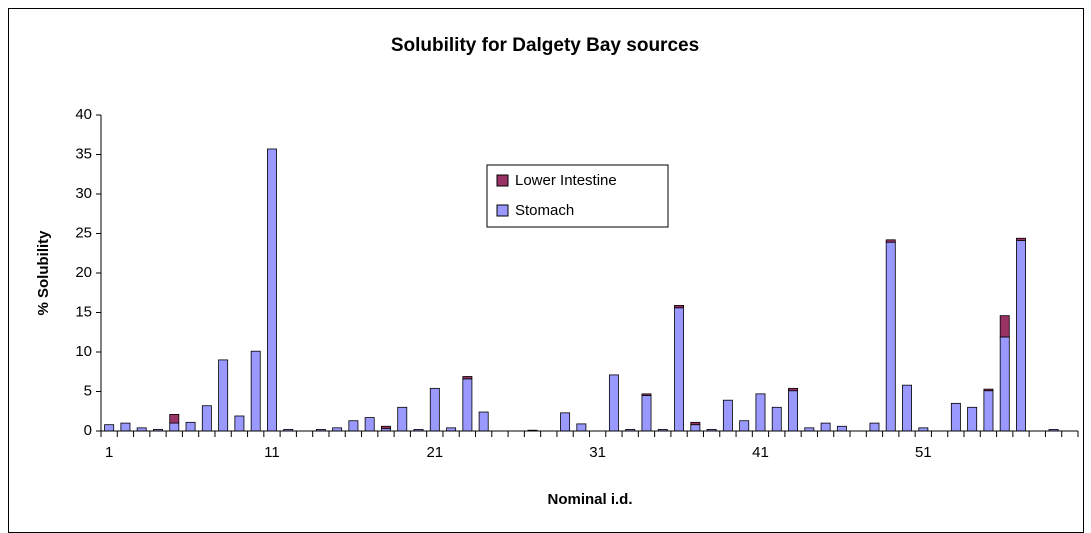  Describe the element at coordinates (272, 452) in the screenshot. I see `x-tick-label: 11` at that location.